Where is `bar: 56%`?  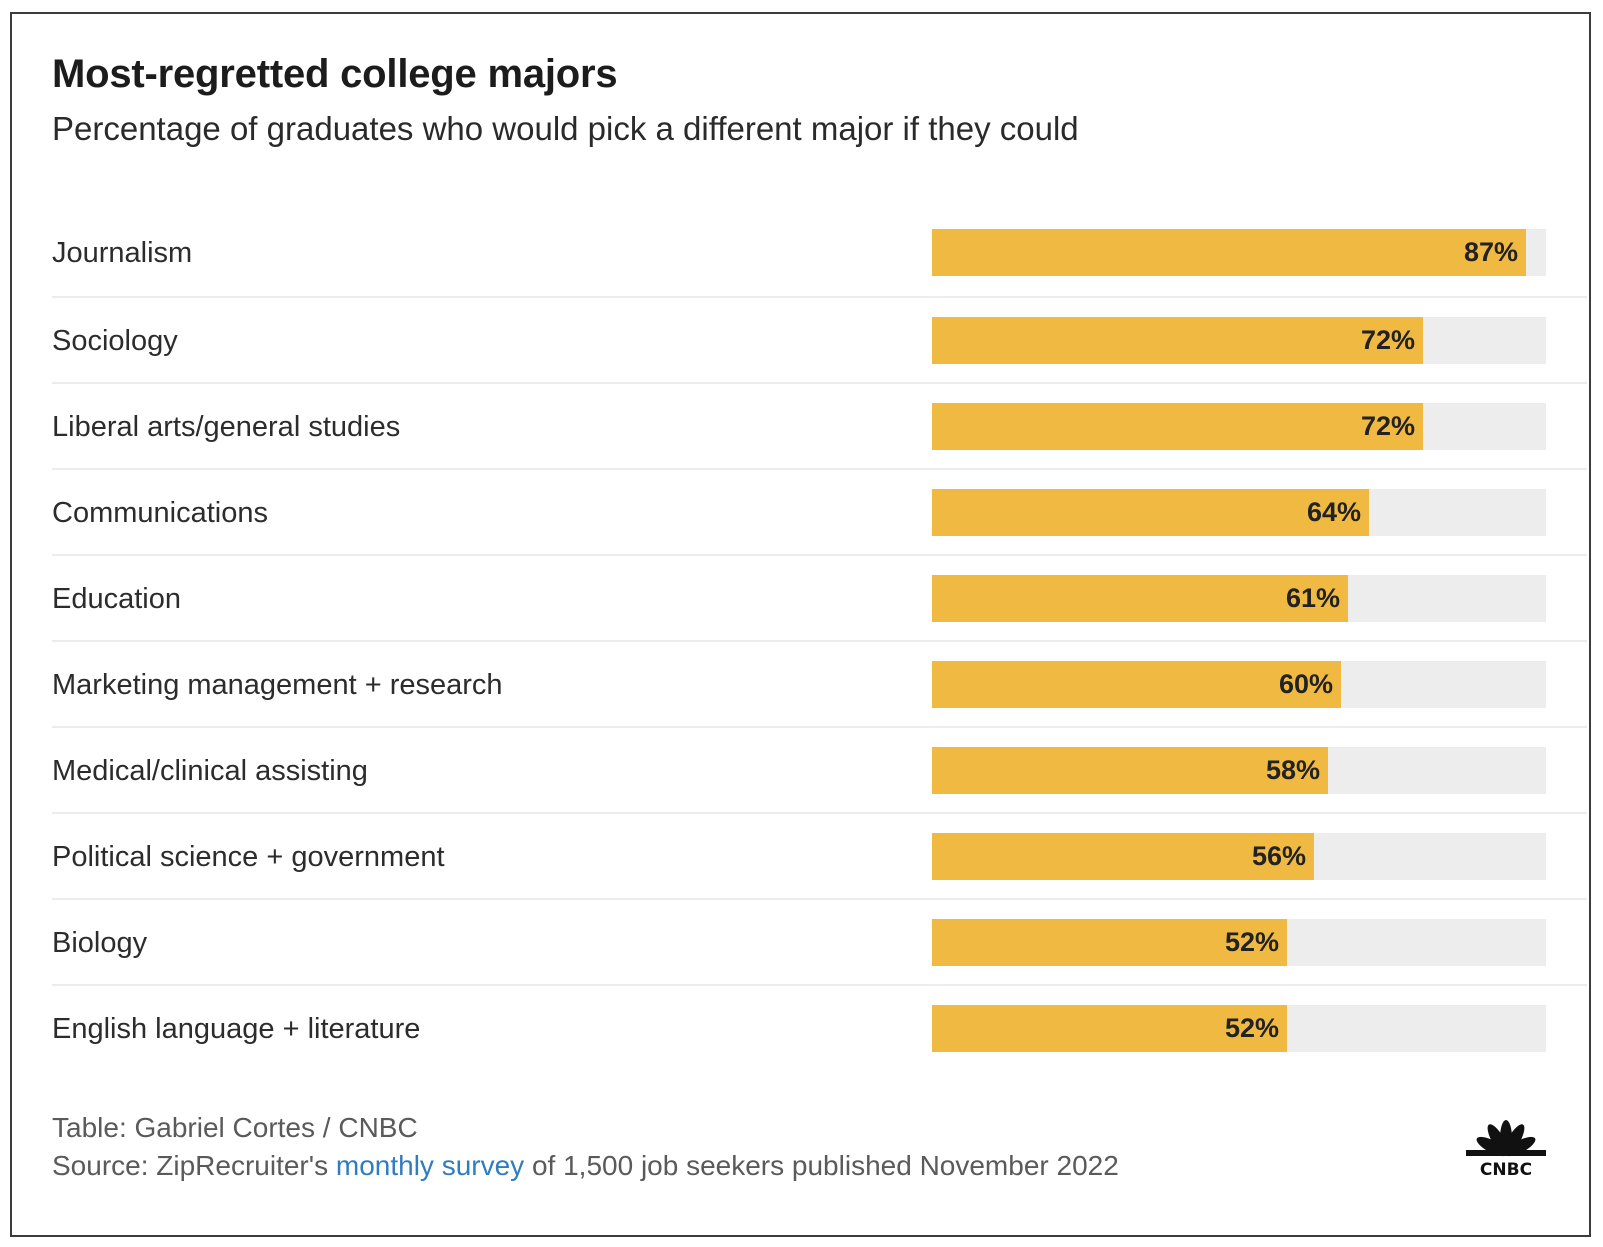 bar: 56% is located at coordinates (1123, 856).